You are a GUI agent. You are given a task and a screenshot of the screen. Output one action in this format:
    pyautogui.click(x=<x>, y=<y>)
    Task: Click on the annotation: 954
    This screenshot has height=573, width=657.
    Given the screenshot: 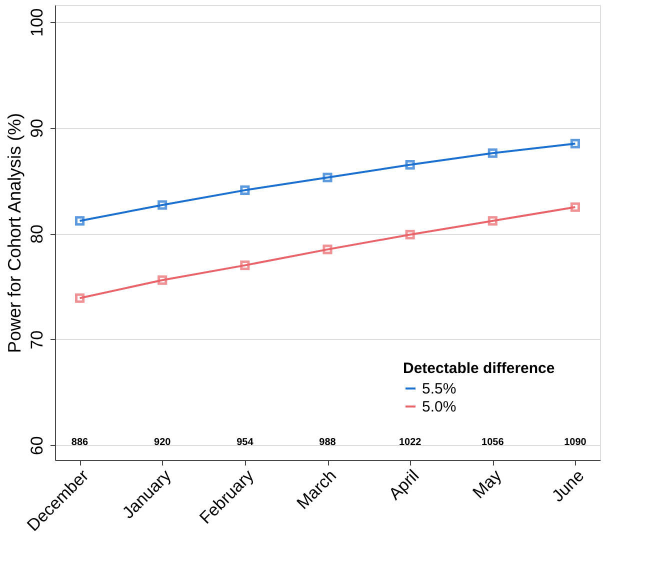 What is the action you would take?
    pyautogui.click(x=245, y=442)
    